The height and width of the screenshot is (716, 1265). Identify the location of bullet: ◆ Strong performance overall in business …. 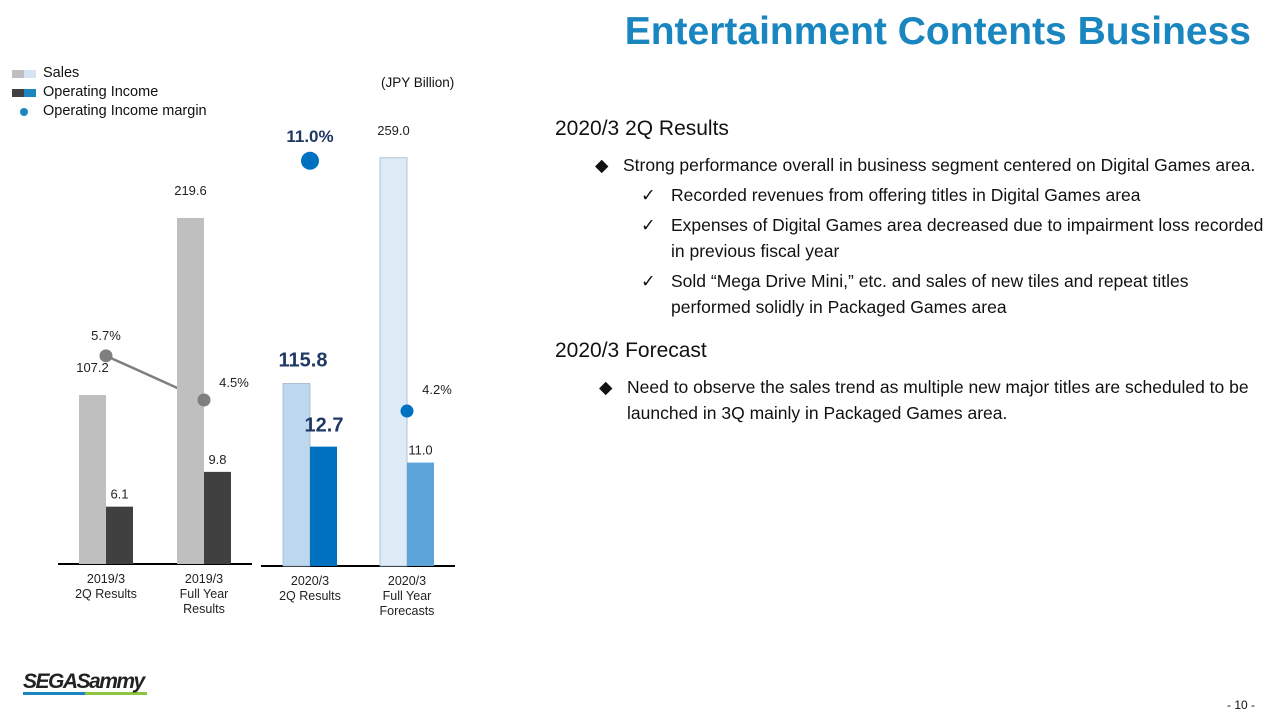
(930, 165).